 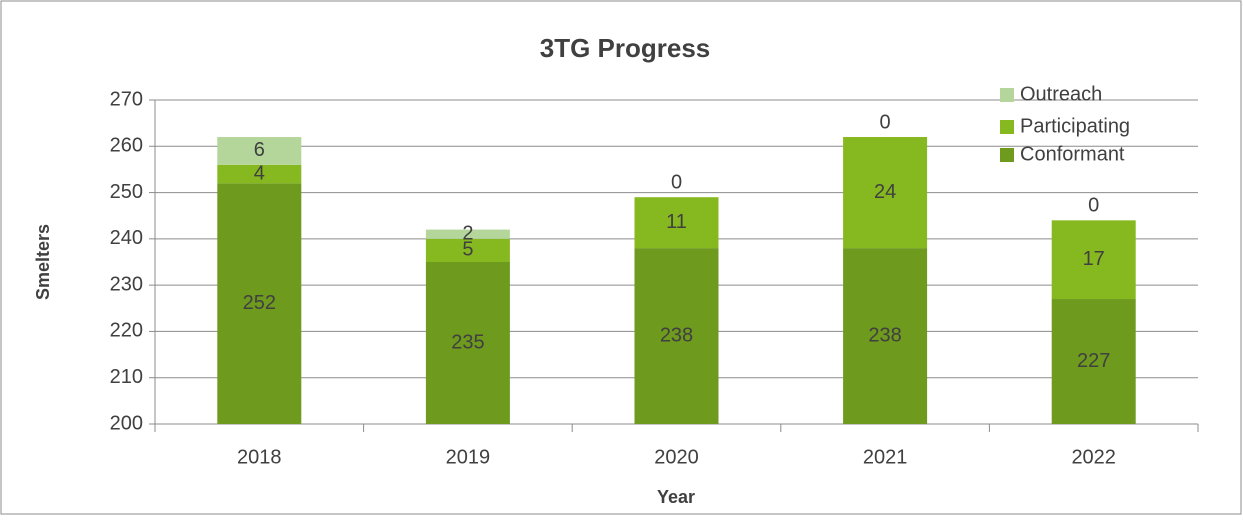 I want to click on x-tick-label: 2018, so click(x=259, y=457).